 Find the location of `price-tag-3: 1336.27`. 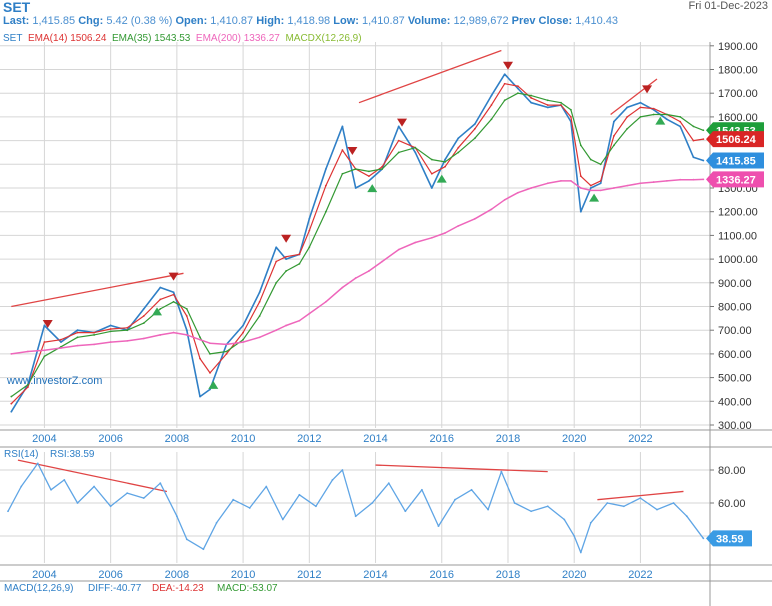

price-tag-3: 1336.27 is located at coordinates (736, 180).